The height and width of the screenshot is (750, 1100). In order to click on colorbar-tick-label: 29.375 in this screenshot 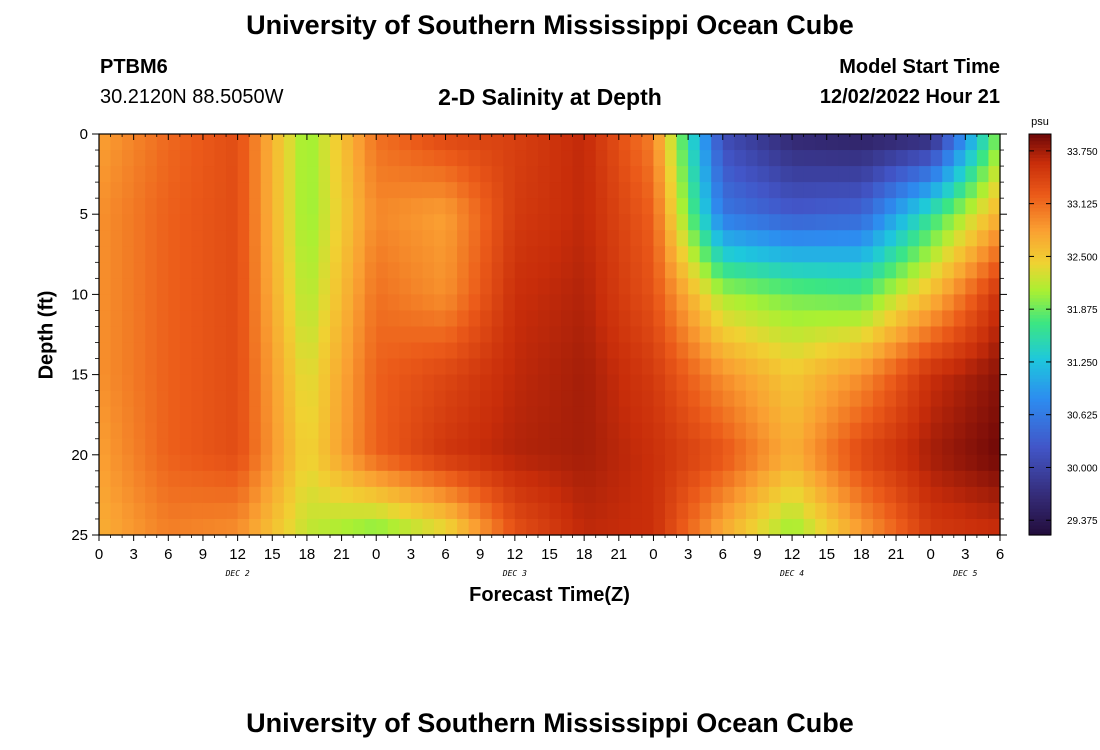, I will do `click(1082, 521)`.